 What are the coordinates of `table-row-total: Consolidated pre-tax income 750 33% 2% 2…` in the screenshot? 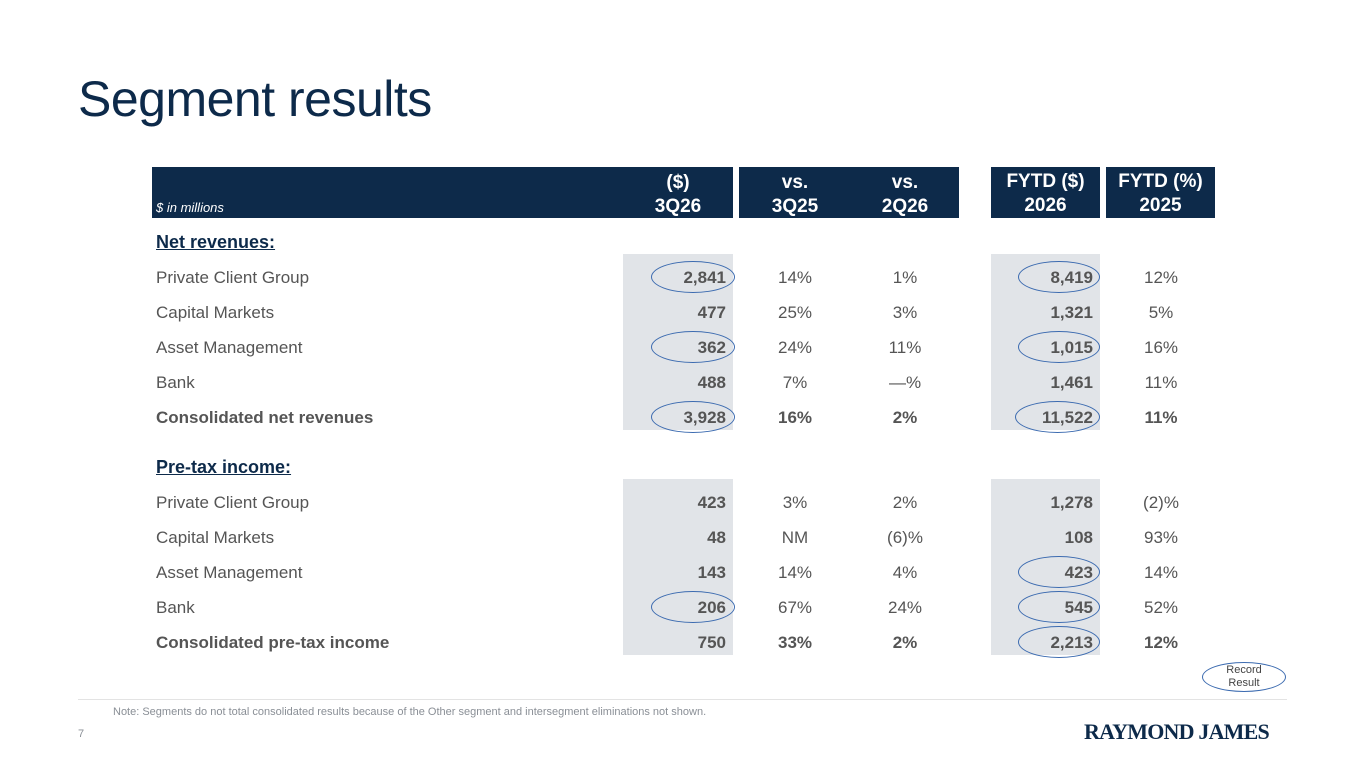 It's located at (682, 642).